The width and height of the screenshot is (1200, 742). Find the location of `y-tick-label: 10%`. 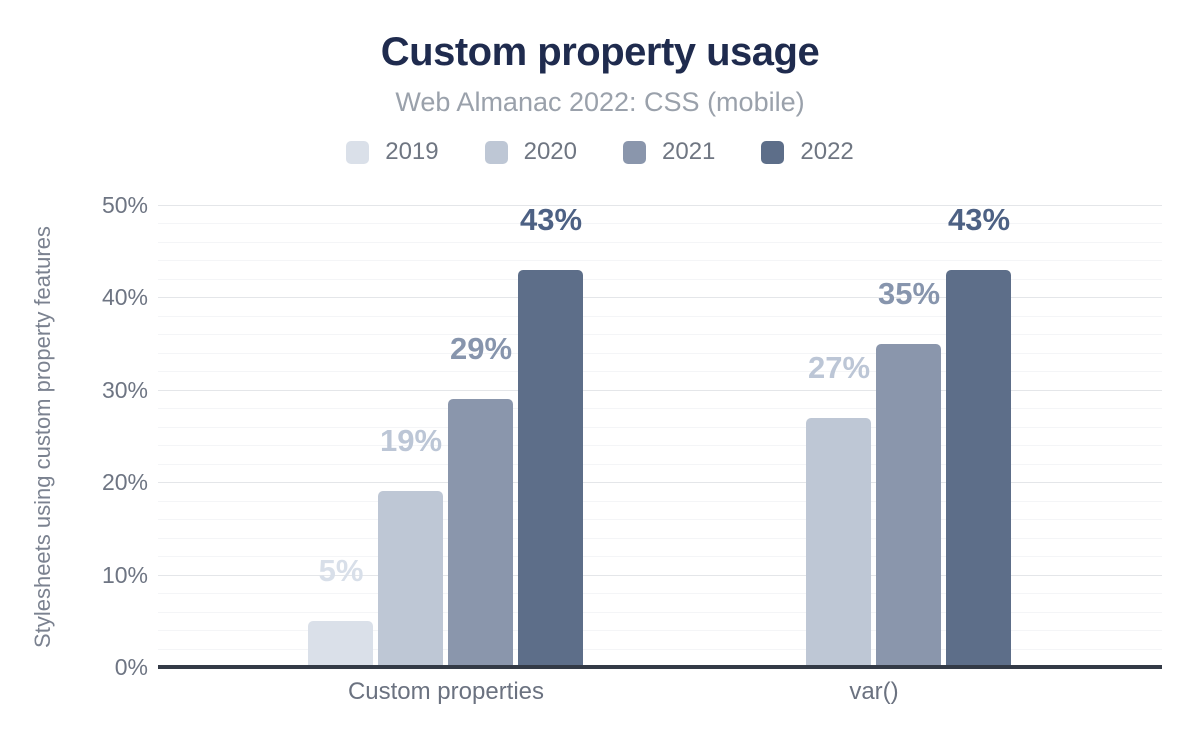

y-tick-label: 10% is located at coordinates (124, 575).